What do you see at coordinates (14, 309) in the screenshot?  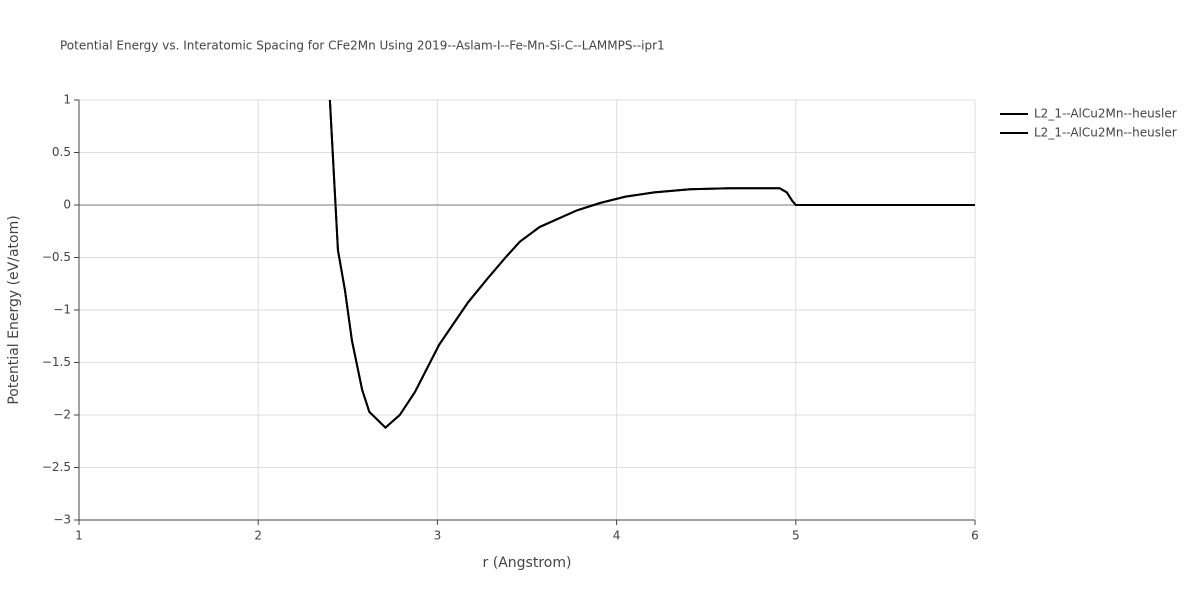 I see `y-axis-title: Potential Energy (eV/atom)` at bounding box center [14, 309].